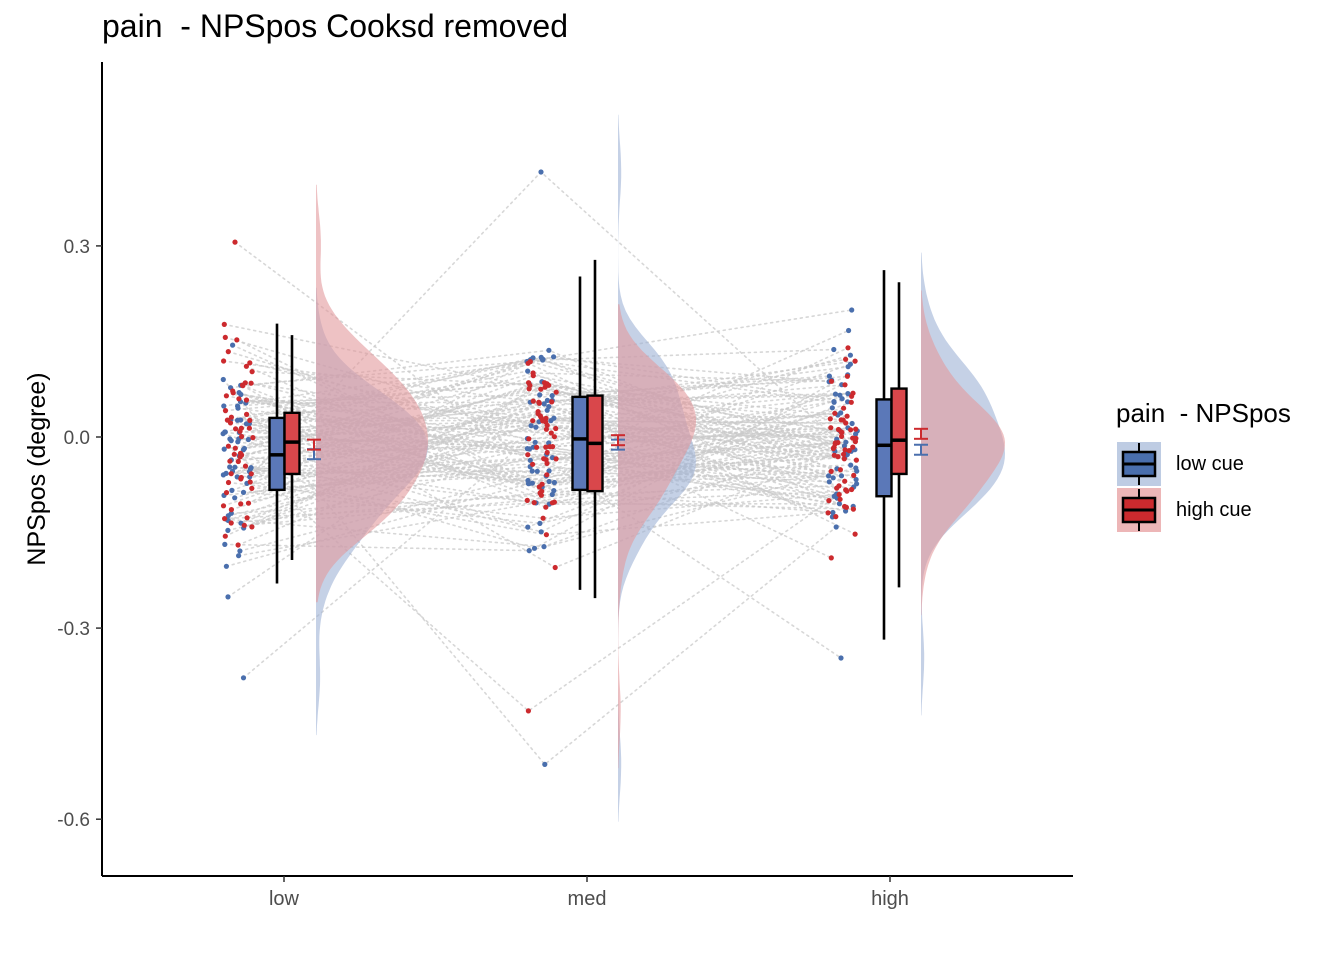 The image size is (1344, 960). I want to click on legend-item-low-cue: low cue, so click(1203, 464).